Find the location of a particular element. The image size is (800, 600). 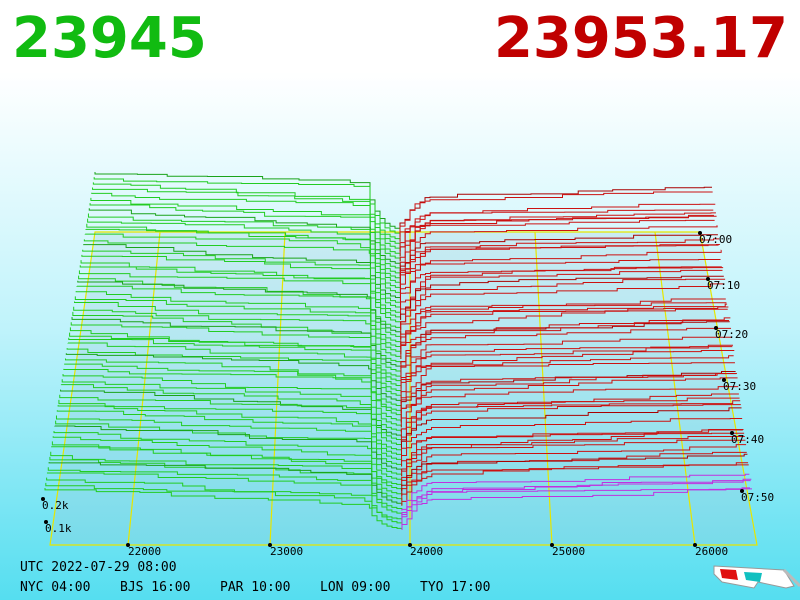

city-time: LON 09:00 is located at coordinates (355, 587).